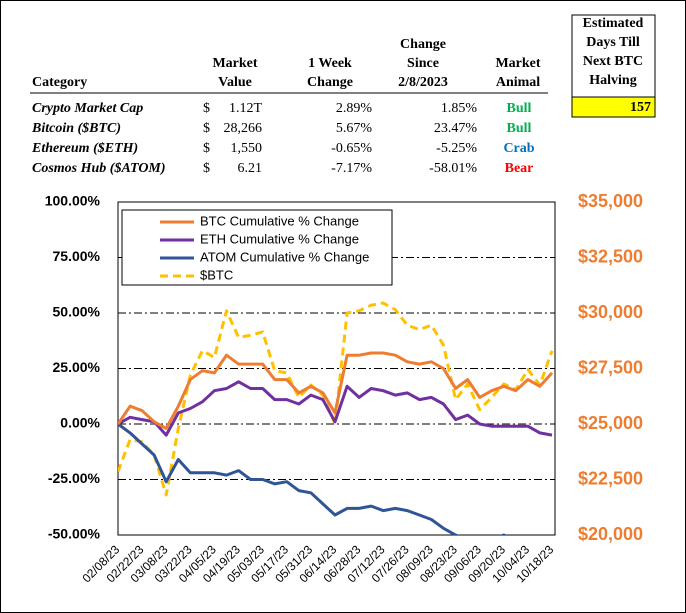  What do you see at coordinates (423, 82) in the screenshot?
I see `header-cell: 2/8/2023` at bounding box center [423, 82].